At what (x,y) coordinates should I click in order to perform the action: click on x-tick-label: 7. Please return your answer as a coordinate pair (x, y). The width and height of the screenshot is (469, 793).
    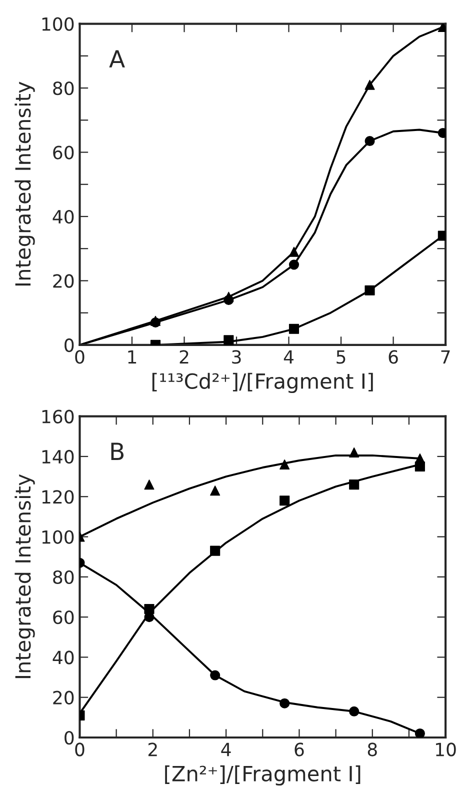
    Looking at the image, I should click on (445, 357).